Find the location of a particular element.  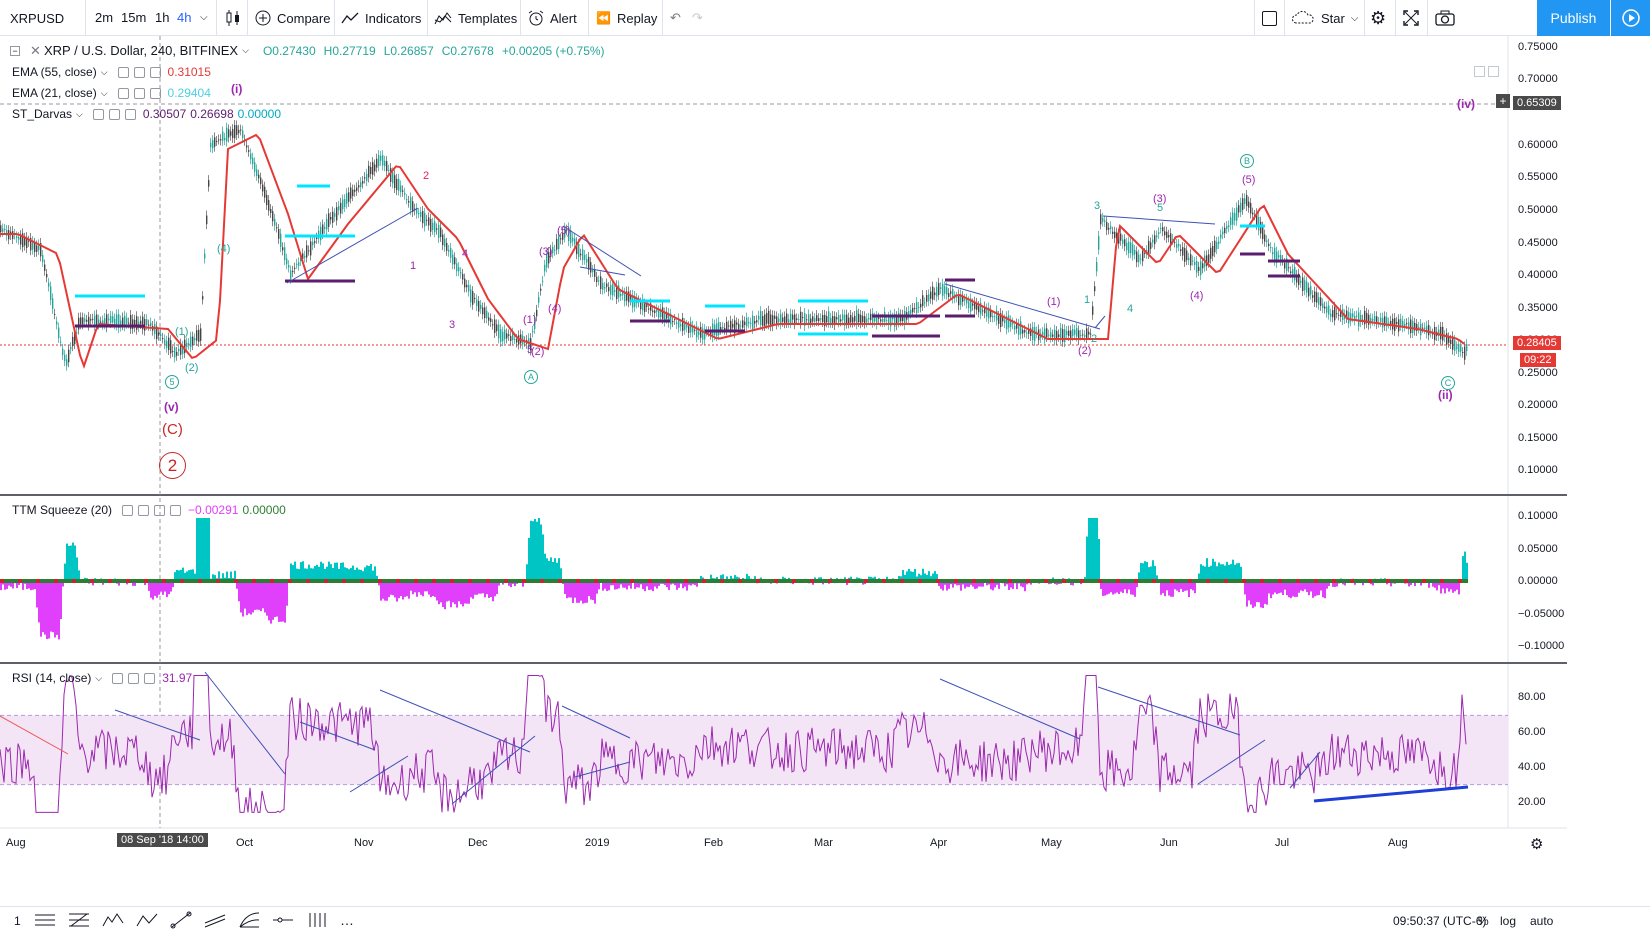

undo-button: ↶ is located at coordinates (675, 18).